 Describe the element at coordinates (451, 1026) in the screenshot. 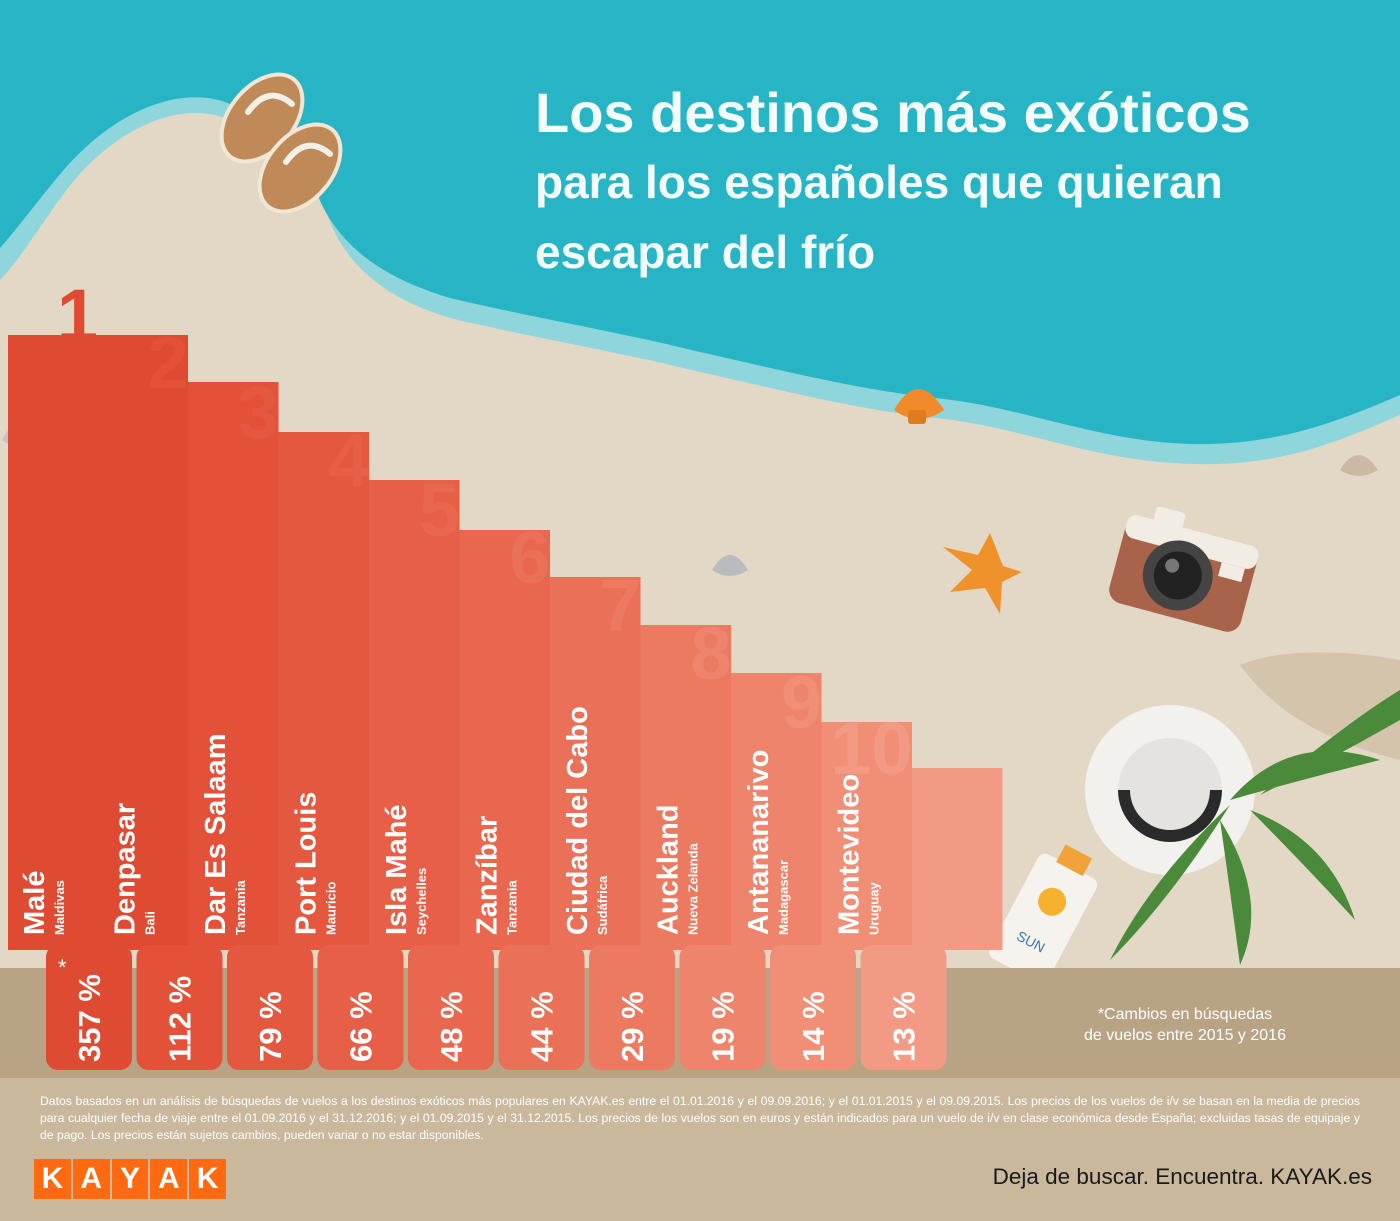

I see `value-label: 48 %` at that location.